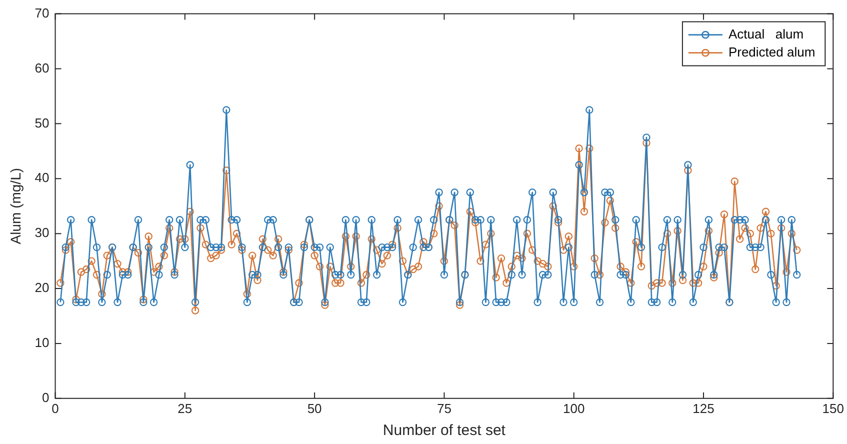 Image resolution: width=847 pixels, height=444 pixels. What do you see at coordinates (55, 408) in the screenshot?
I see `x-tick-label: 0` at bounding box center [55, 408].